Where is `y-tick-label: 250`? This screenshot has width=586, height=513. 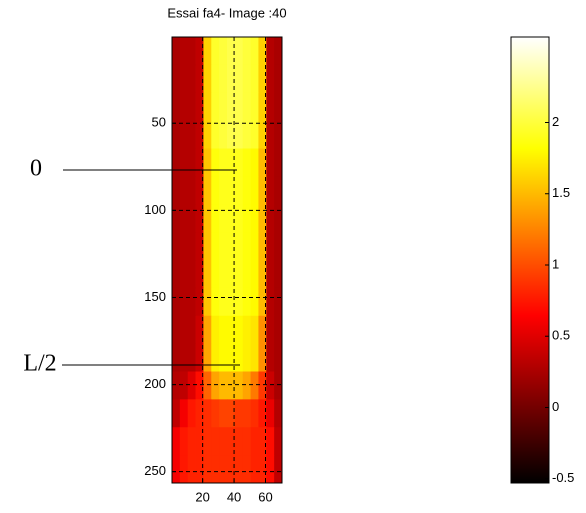 y-tick-label: 250 is located at coordinates (155, 470).